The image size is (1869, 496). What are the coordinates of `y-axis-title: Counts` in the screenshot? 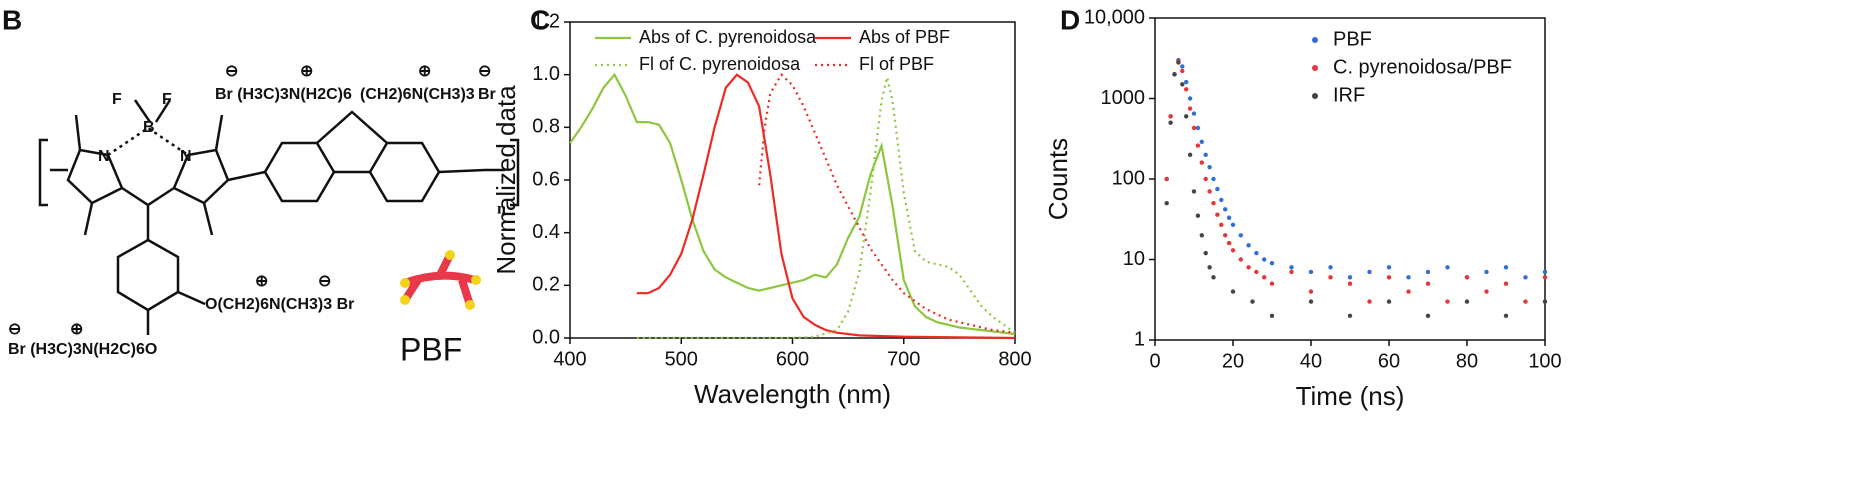 It's located at (1058, 179).